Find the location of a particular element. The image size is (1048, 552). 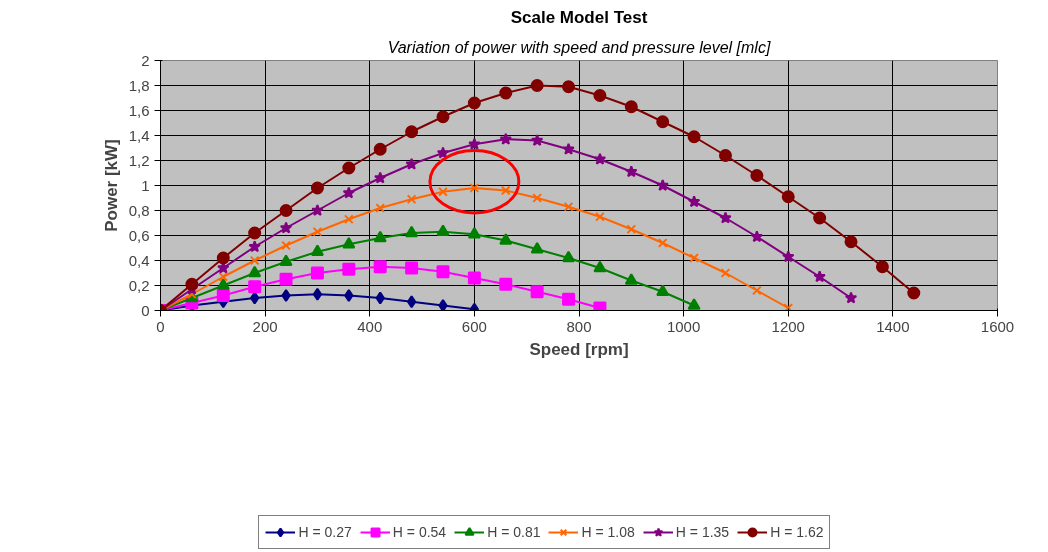

x-tick-label: 1000 is located at coordinates (683, 326).